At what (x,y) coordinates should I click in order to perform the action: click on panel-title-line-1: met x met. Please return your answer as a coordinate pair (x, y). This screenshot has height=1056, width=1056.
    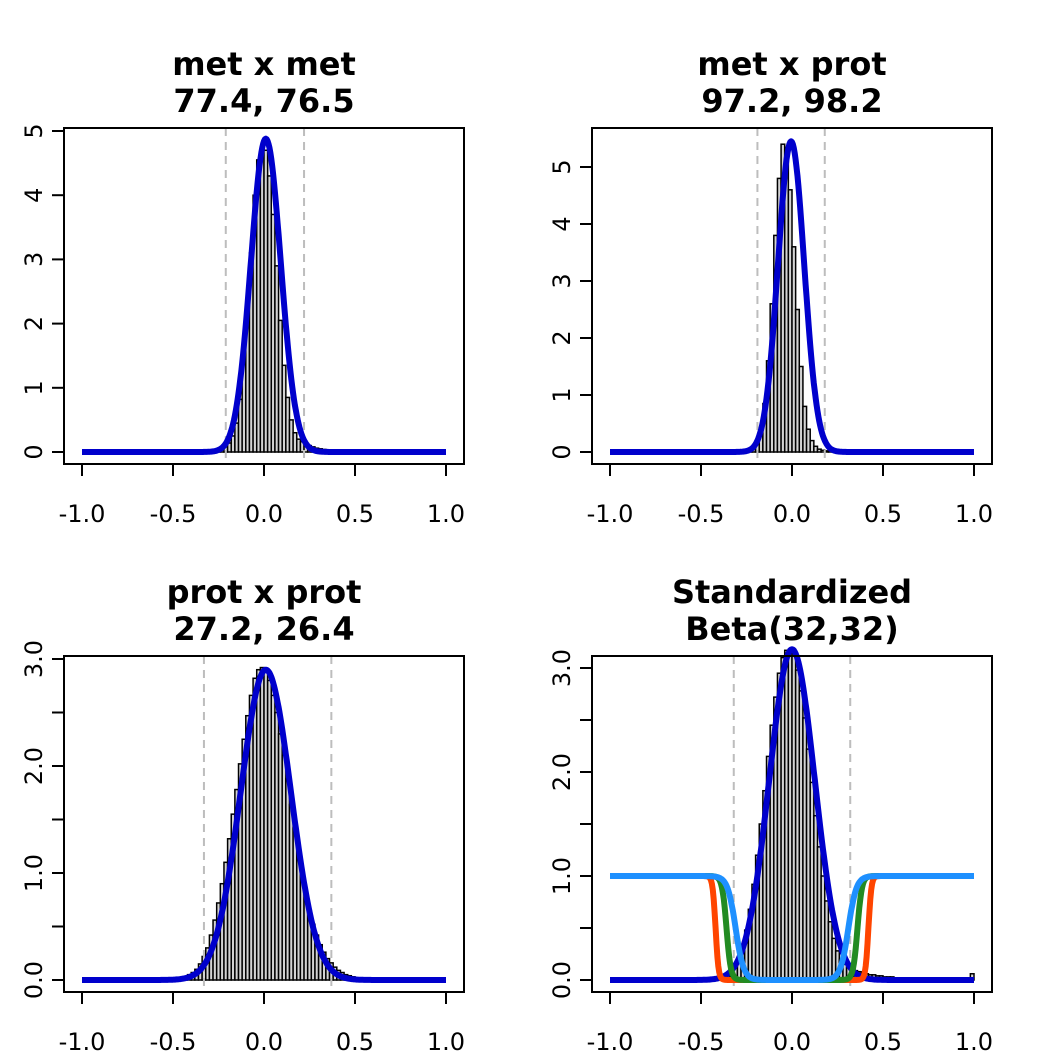
    Looking at the image, I should click on (264, 64).